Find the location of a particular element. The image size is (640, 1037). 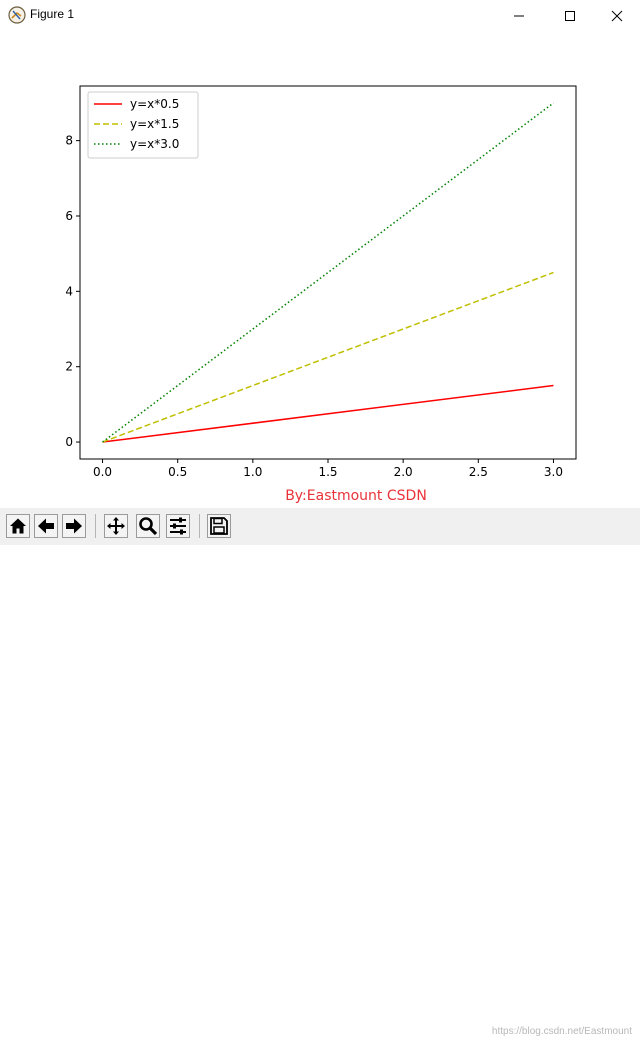

forward-button is located at coordinates (74, 526).